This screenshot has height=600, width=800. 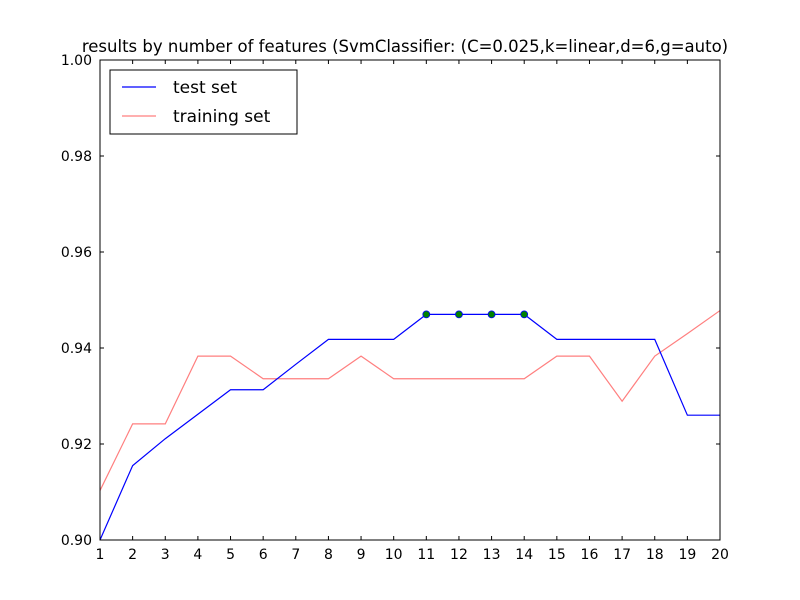 What do you see at coordinates (76, 253) in the screenshot?
I see `y-tick-label: 0.96` at bounding box center [76, 253].